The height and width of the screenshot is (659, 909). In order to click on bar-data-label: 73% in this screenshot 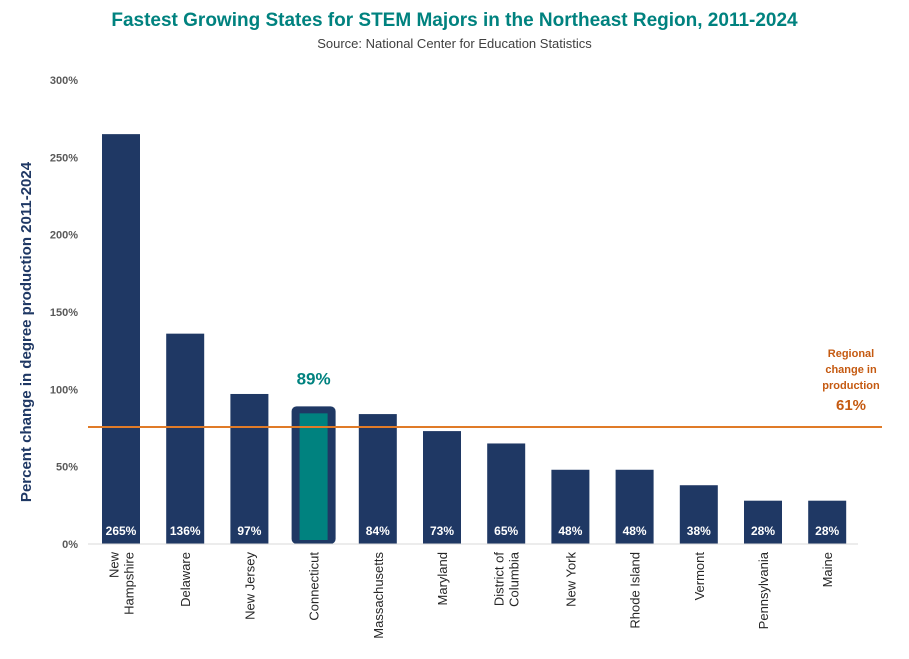, I will do `click(442, 531)`.